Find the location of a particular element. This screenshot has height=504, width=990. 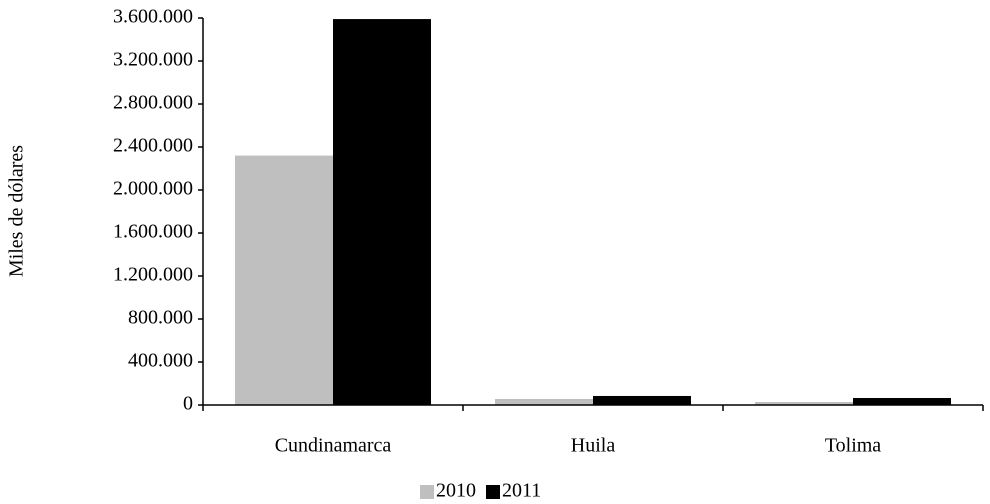

y-tick-label: 3.200.000 is located at coordinates (153, 60).